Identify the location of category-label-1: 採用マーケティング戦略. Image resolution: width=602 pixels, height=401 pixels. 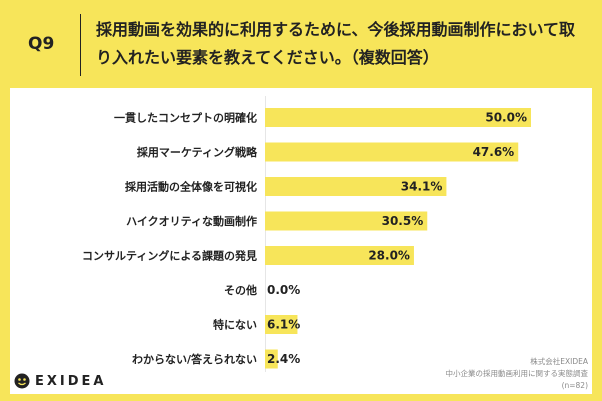
(197, 152).